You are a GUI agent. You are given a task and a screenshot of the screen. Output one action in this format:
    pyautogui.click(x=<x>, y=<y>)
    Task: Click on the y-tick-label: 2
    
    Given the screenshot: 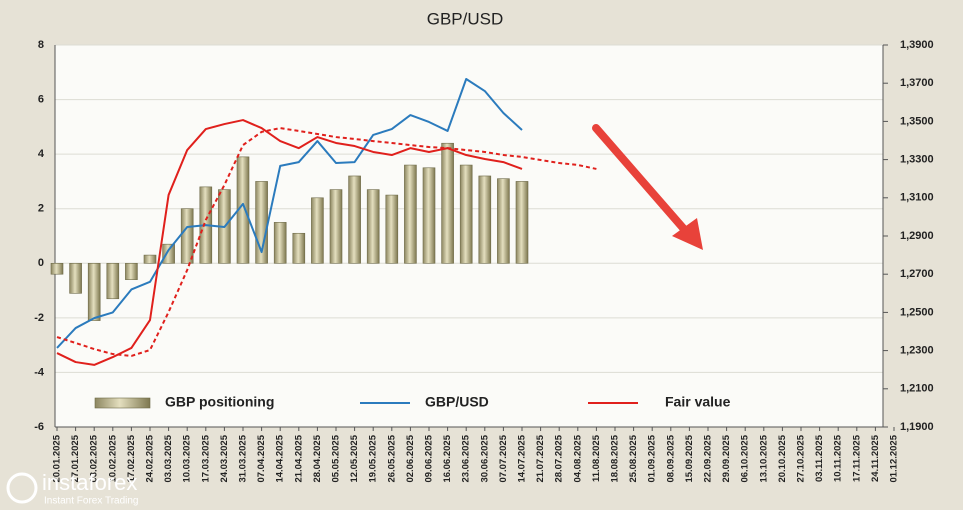 What is the action you would take?
    pyautogui.click(x=41, y=209)
    